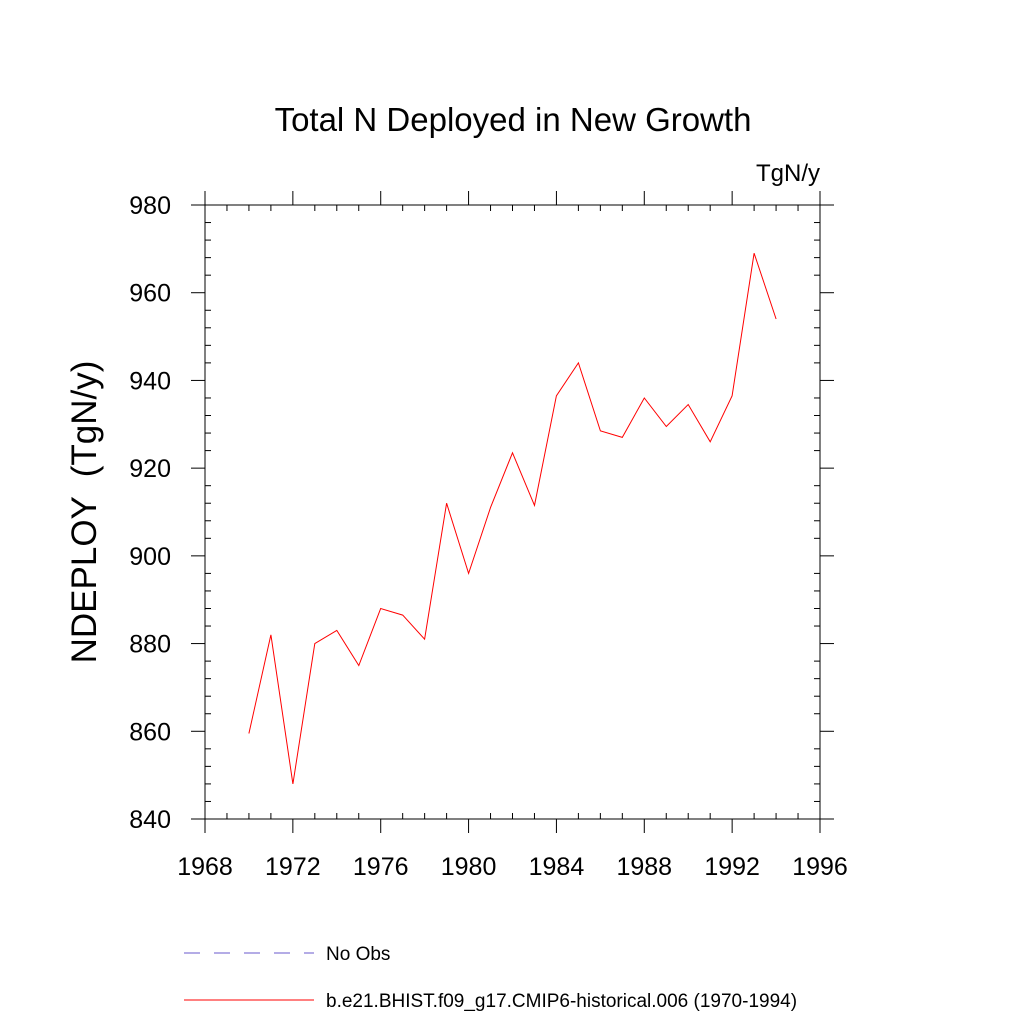  I want to click on y-tick-label: 880, so click(150, 645).